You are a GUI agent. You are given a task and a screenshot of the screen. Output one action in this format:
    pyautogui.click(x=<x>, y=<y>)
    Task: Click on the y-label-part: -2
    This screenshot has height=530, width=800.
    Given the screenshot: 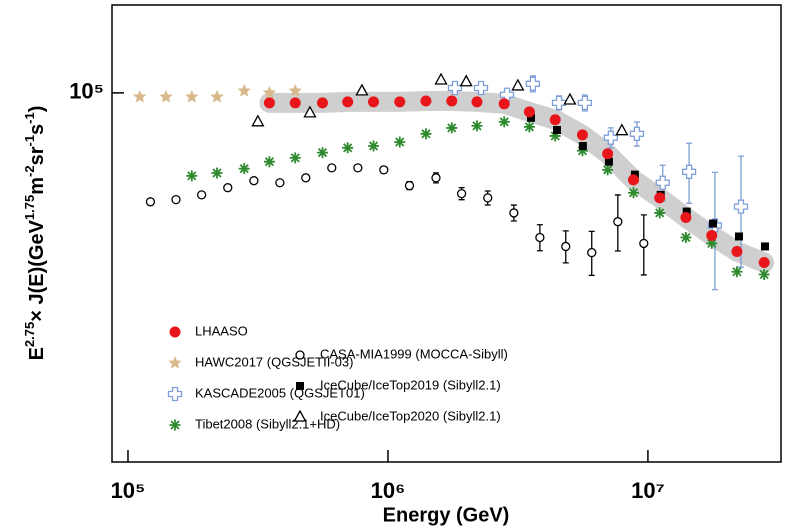 What is the action you would take?
    pyautogui.click(x=29, y=171)
    